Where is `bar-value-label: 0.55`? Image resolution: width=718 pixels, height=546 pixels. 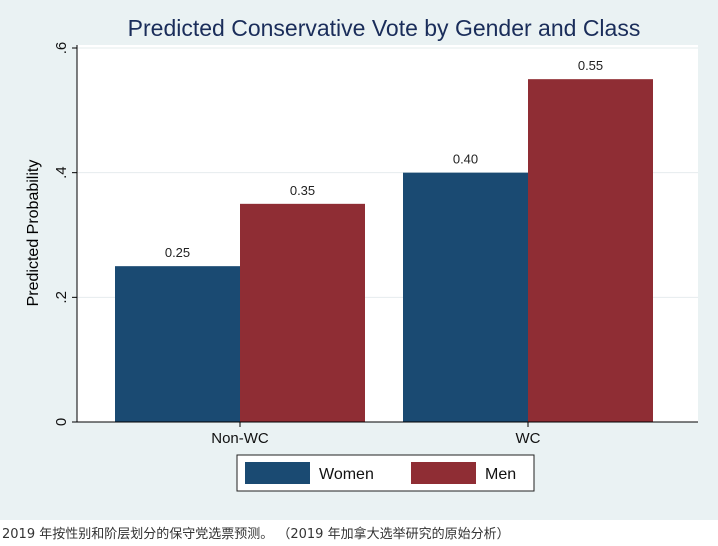
bar-value-label: 0.55 is located at coordinates (590, 65).